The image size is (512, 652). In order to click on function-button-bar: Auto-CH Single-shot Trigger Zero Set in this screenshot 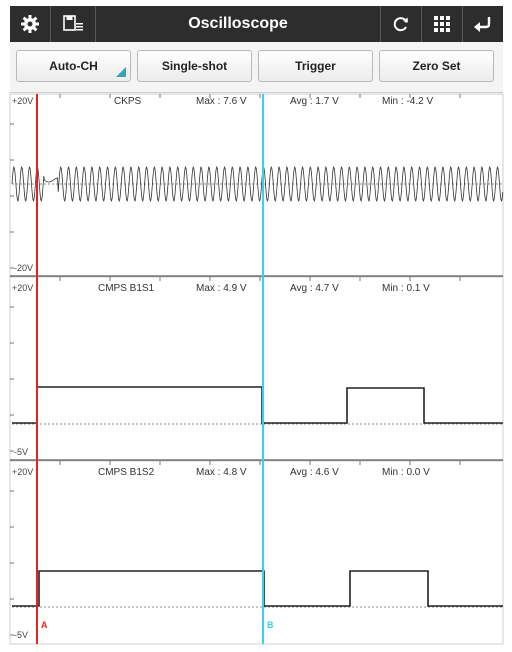, I will do `click(256, 67)`.